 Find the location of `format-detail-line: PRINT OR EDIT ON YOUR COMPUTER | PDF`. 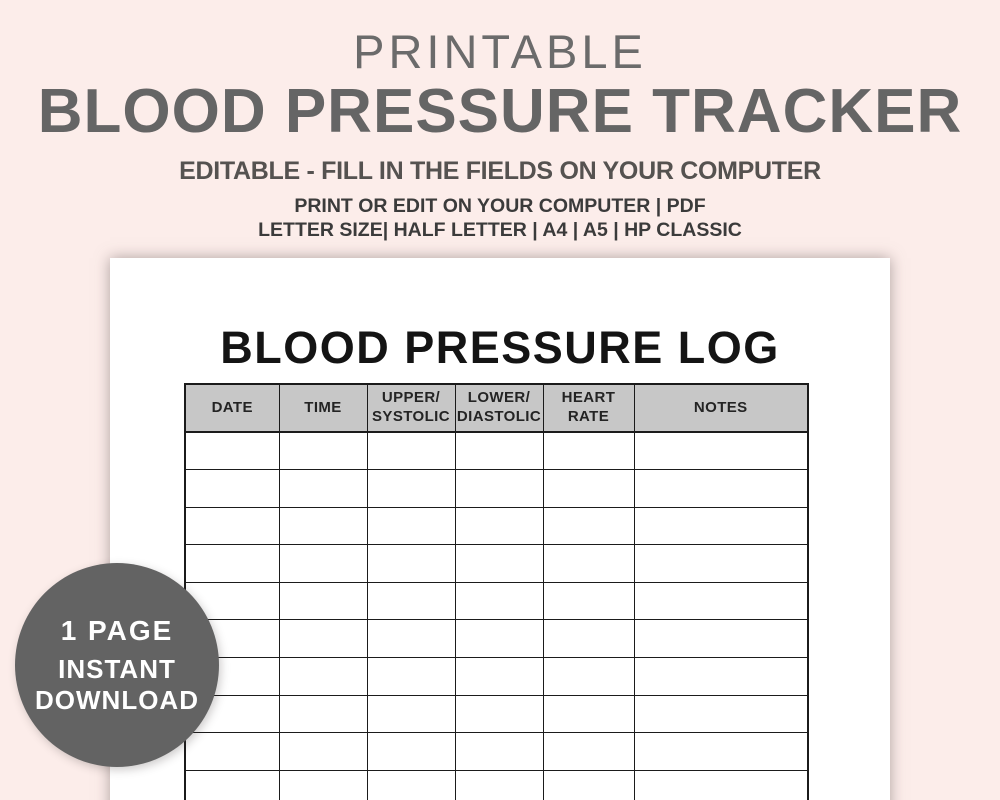

format-detail-line: PRINT OR EDIT ON YOUR COMPUTER | PDF is located at coordinates (500, 206).